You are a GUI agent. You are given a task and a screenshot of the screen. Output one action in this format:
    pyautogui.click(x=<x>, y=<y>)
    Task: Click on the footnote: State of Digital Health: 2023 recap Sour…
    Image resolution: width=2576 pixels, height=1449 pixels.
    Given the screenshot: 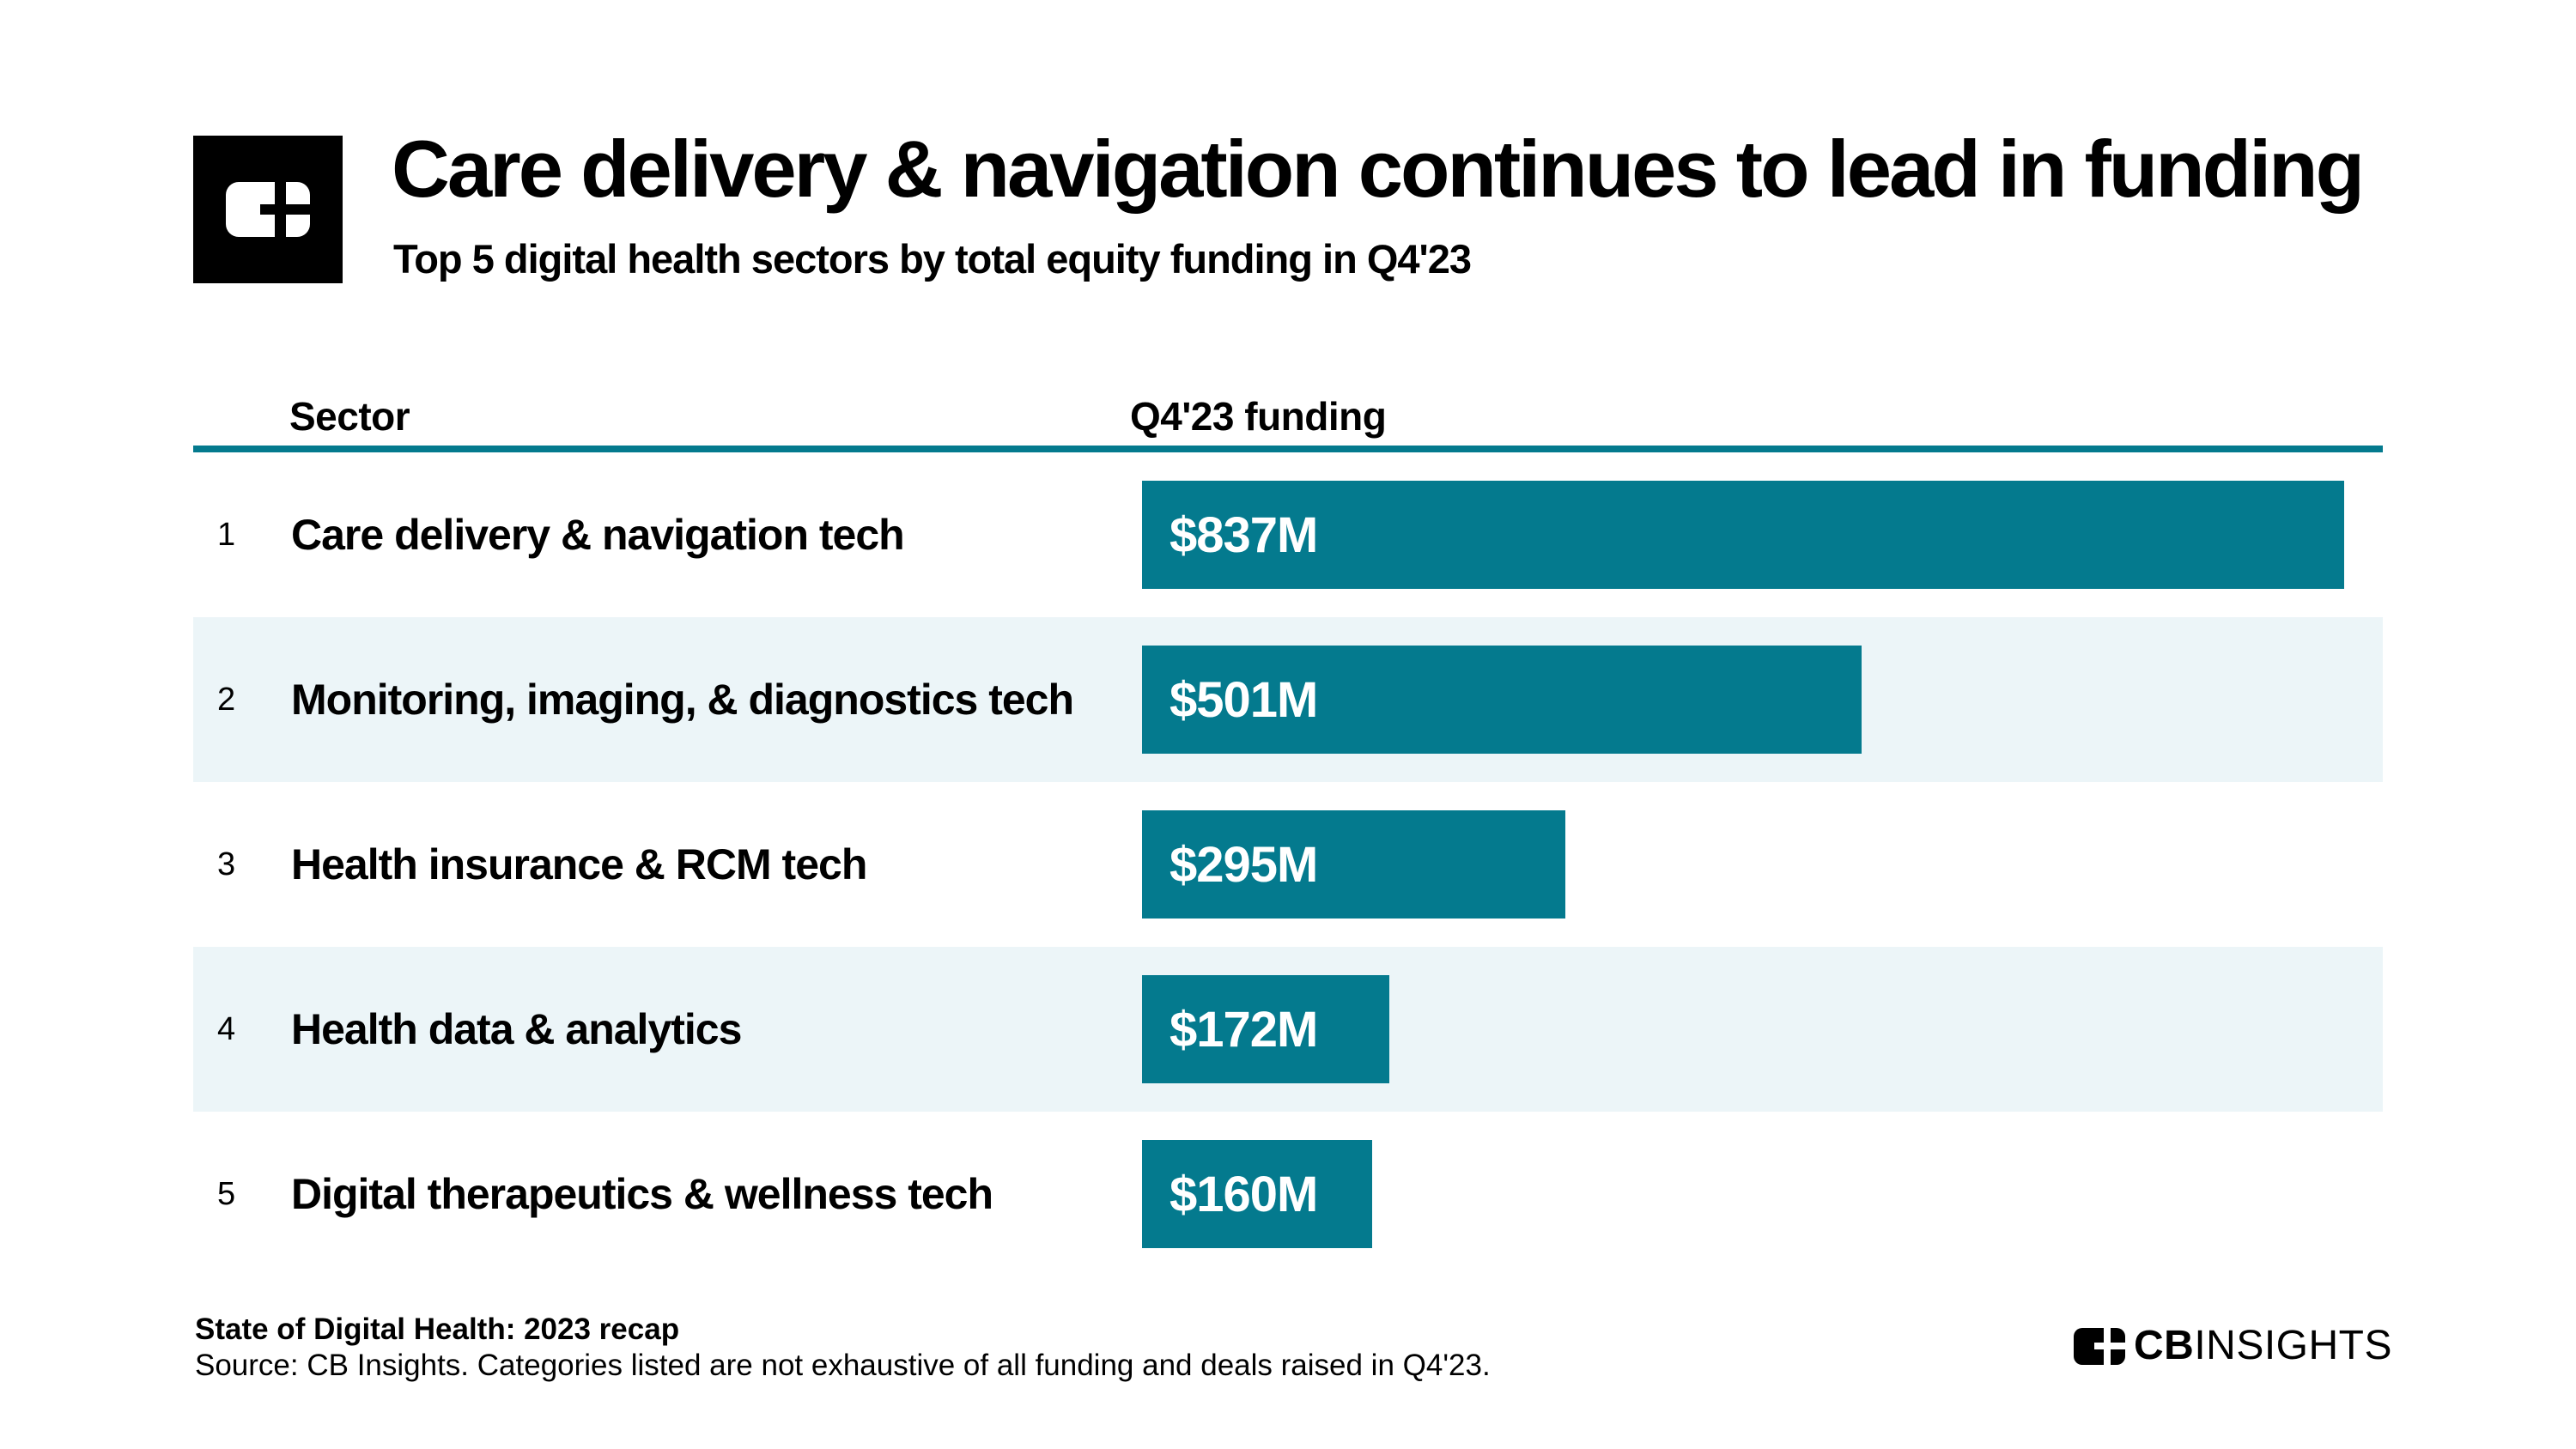 What is the action you would take?
    pyautogui.click(x=843, y=1348)
    